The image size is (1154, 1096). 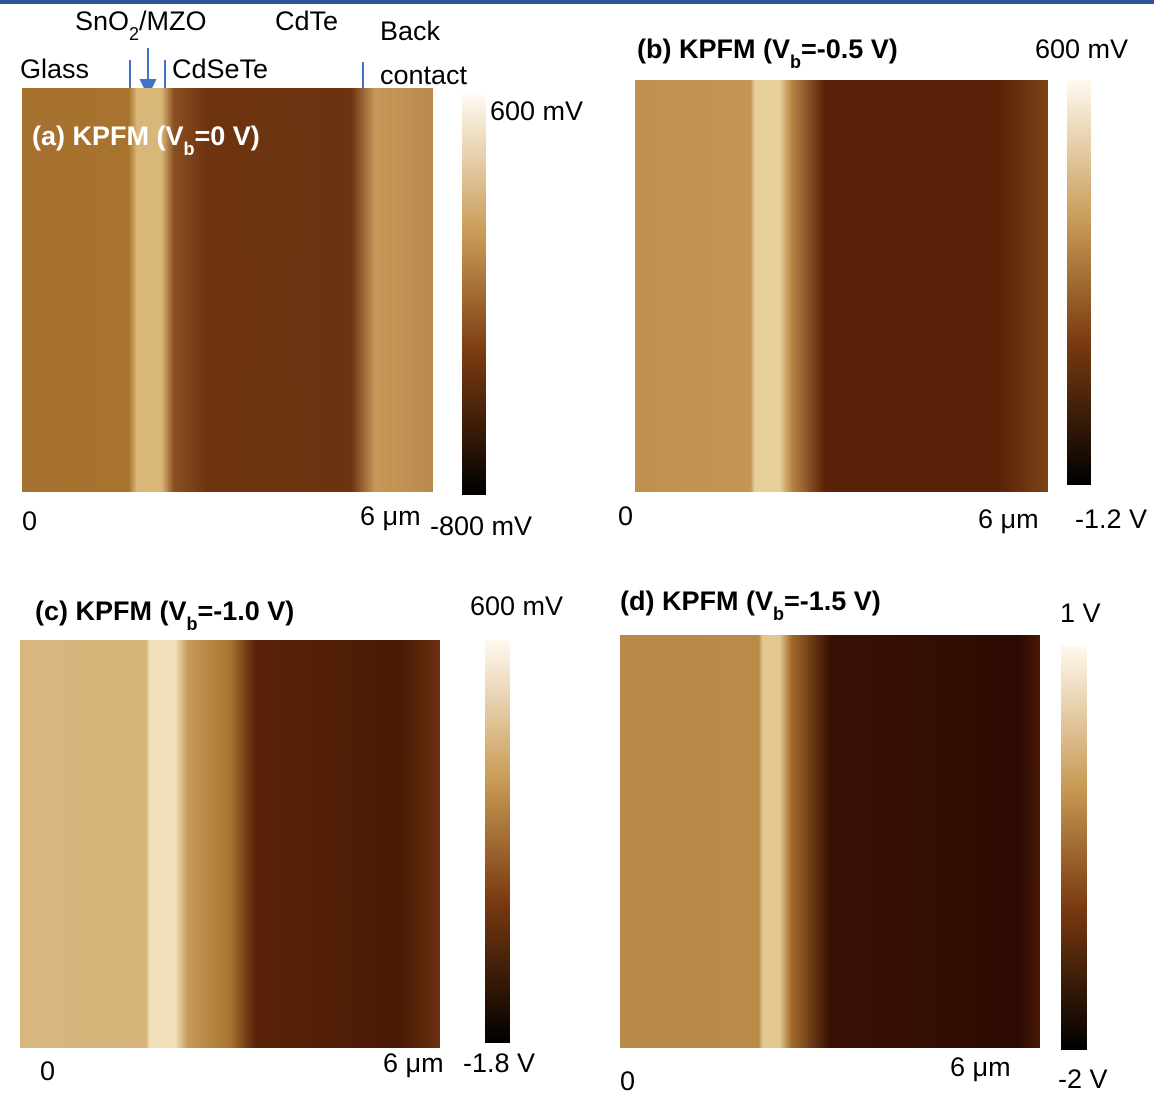 I want to click on layer-markers, so click(x=246, y=72).